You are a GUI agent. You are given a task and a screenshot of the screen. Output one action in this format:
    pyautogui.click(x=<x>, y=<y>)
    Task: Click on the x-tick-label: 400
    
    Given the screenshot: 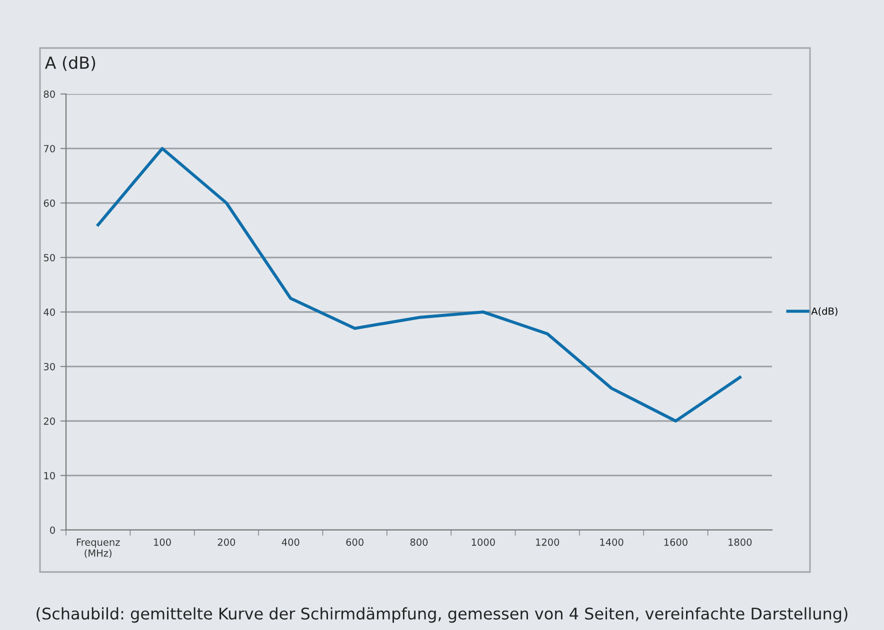 What is the action you would take?
    pyautogui.click(x=291, y=542)
    